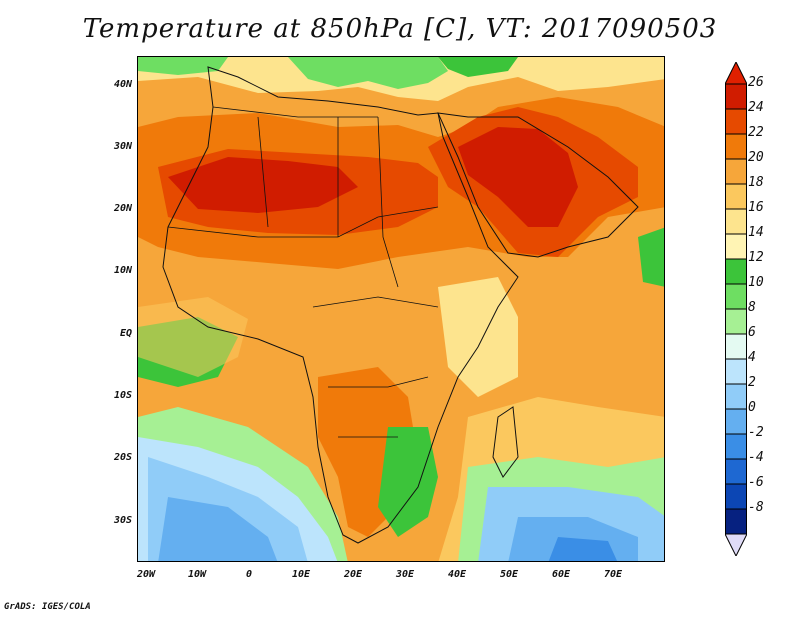 The width and height of the screenshot is (800, 618). What do you see at coordinates (125, 333) in the screenshot?
I see `lat-label-eq: EQ` at bounding box center [125, 333].